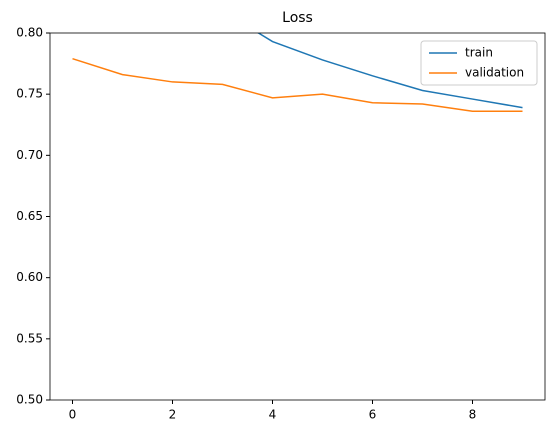  Describe the element at coordinates (273, 415) in the screenshot. I see `x-tick-label: 4` at that location.